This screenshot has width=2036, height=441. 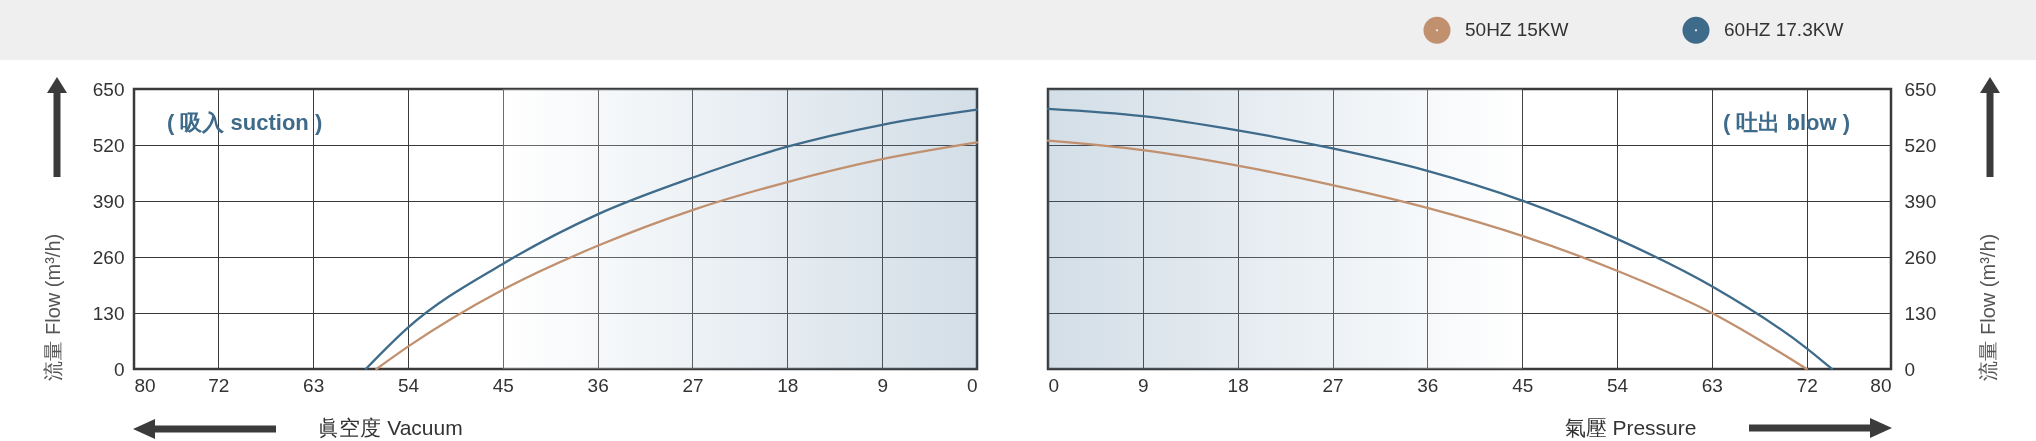 What do you see at coordinates (390, 427) in the screenshot?
I see `x-axis-title: 眞空度 Vacuum` at bounding box center [390, 427].